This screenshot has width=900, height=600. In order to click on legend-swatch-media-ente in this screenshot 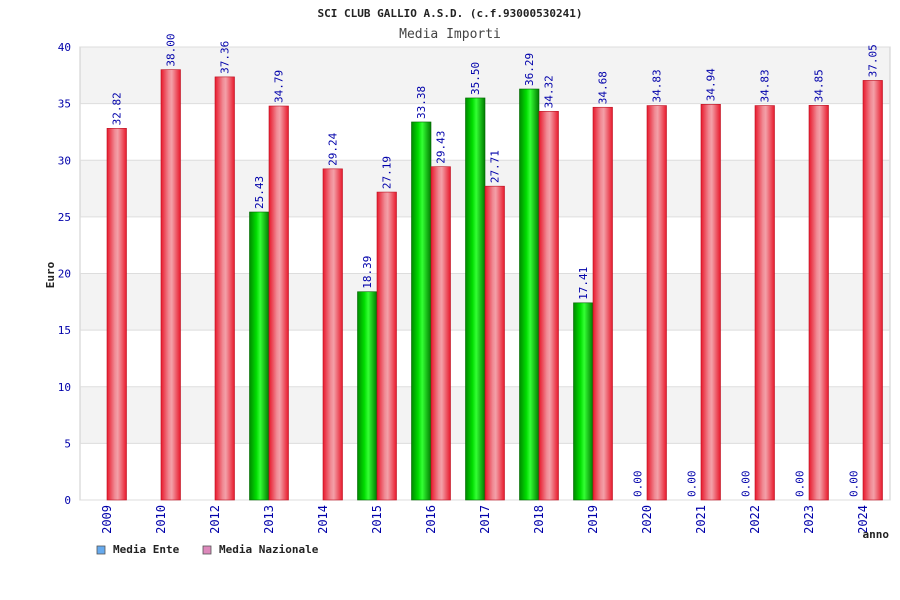, I will do `click(101, 550)`.